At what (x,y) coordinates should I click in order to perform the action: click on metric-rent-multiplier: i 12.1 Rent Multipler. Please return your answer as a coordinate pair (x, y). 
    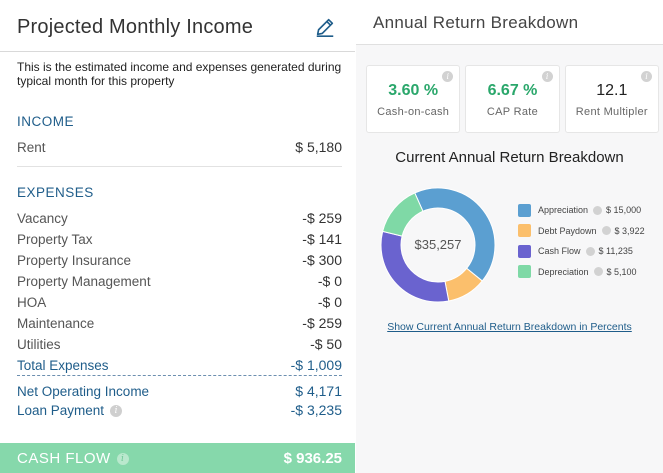
    Looking at the image, I should click on (611, 99).